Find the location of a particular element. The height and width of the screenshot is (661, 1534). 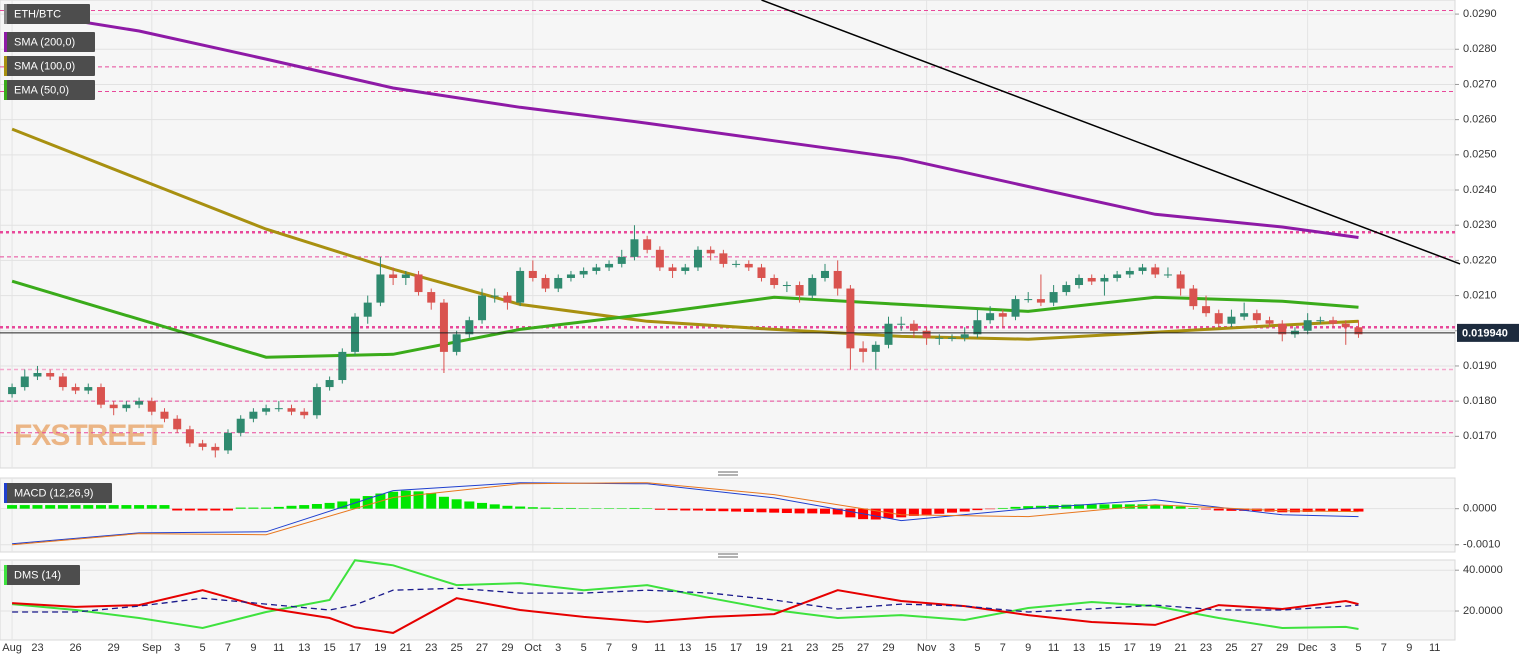

legend-box is located at coordinates (42, 575).